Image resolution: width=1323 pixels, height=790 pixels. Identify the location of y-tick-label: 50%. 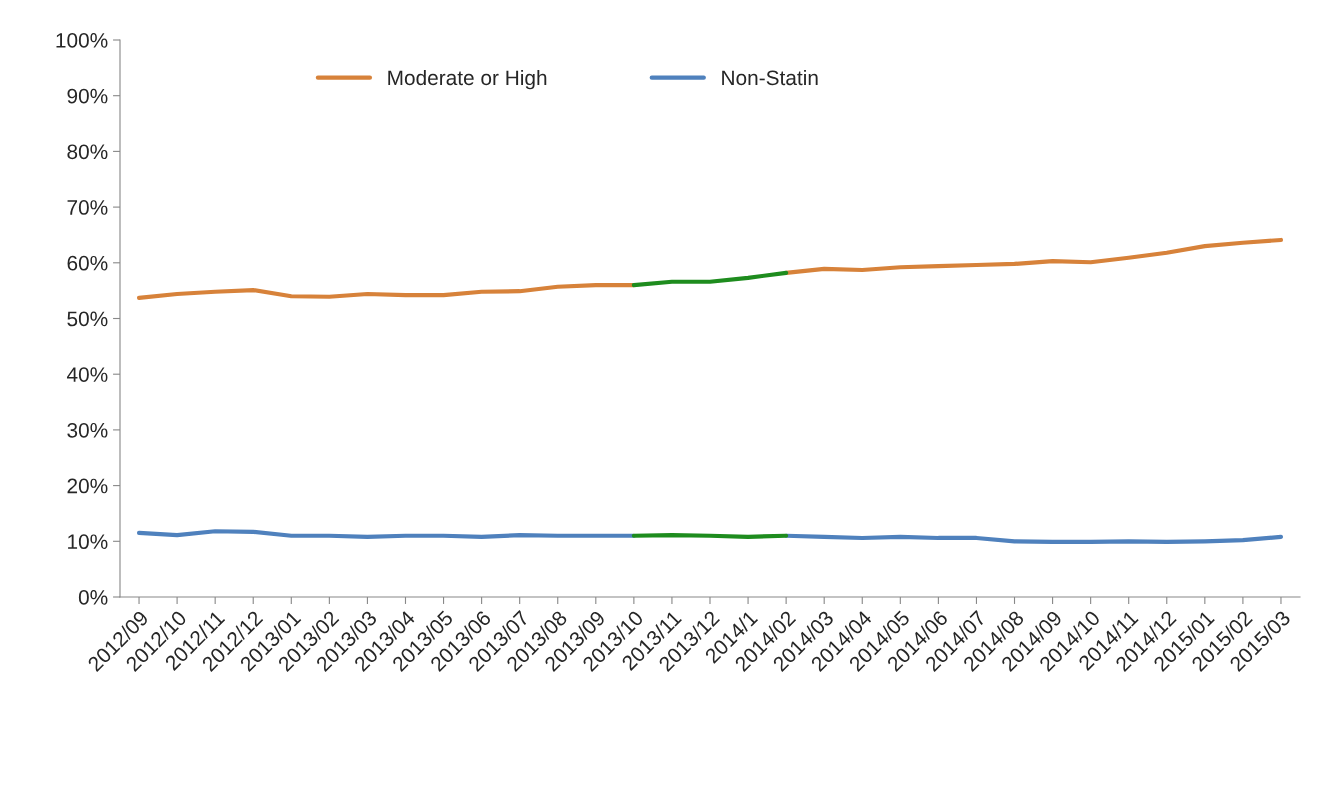
(87, 319).